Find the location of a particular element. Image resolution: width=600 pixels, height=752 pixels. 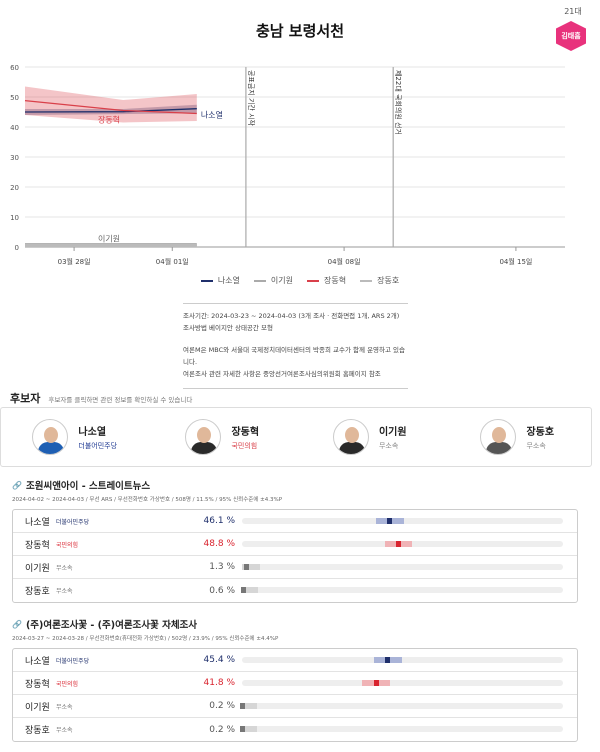

legend-label: 장동혁 is located at coordinates (335, 280).